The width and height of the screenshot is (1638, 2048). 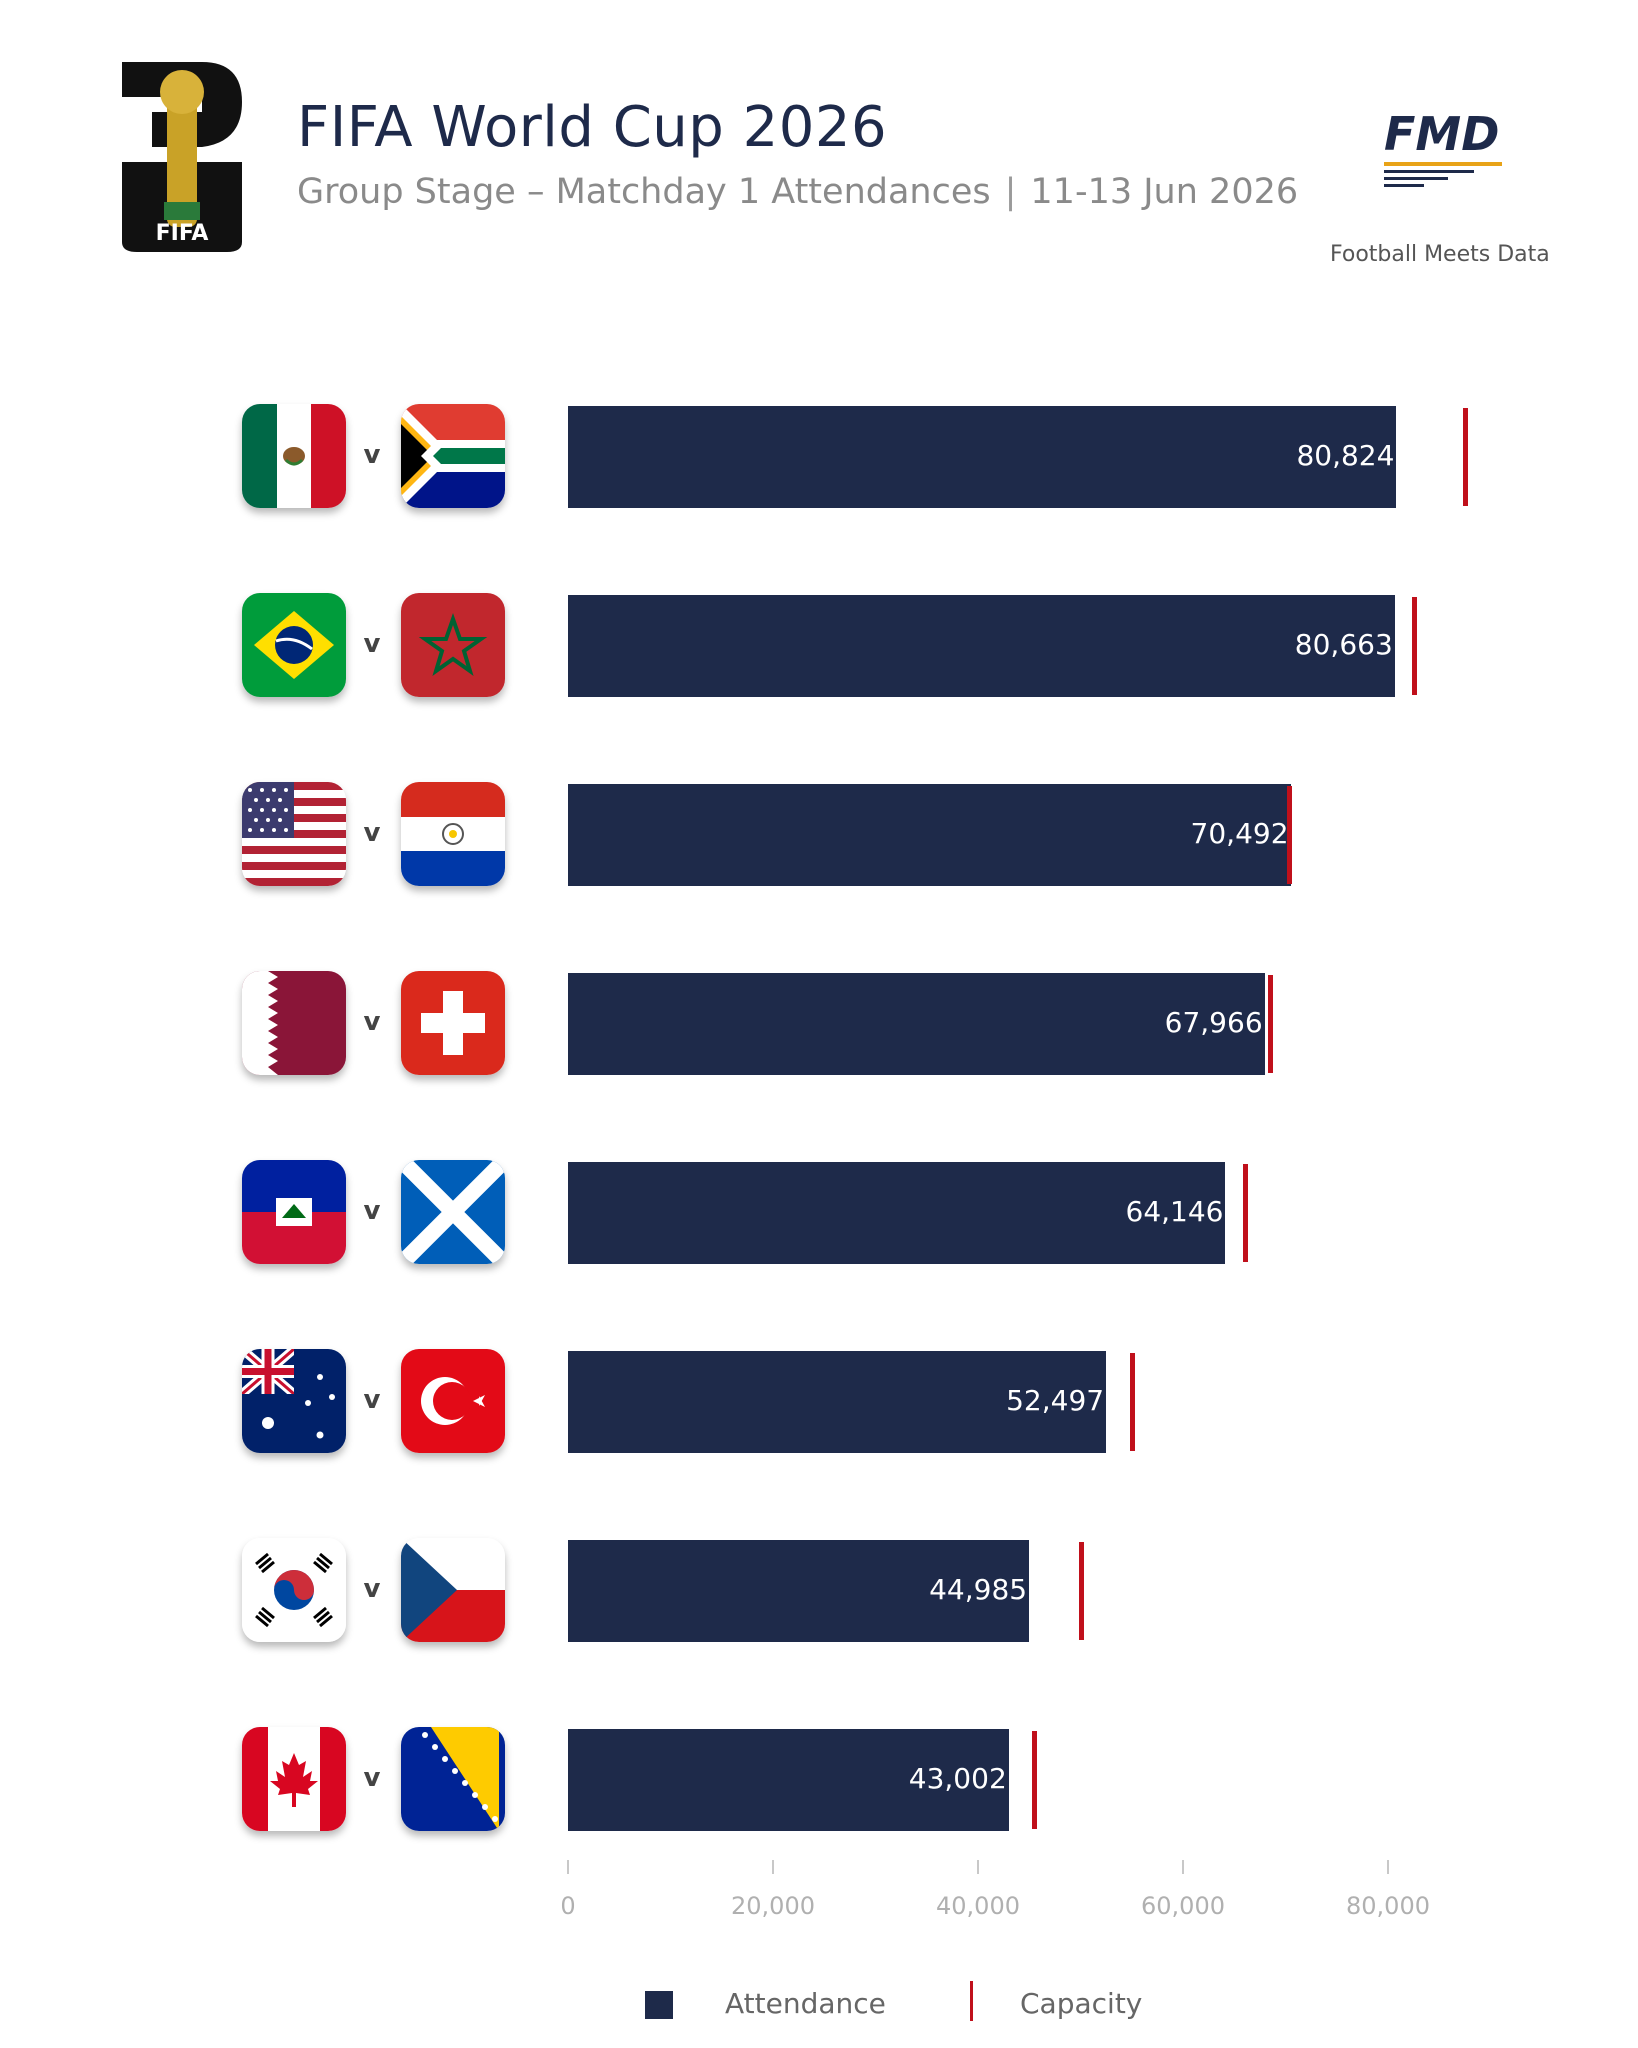 What do you see at coordinates (182, 157) in the screenshot?
I see `fifa-world-cup-2026-logo: FIFA` at bounding box center [182, 157].